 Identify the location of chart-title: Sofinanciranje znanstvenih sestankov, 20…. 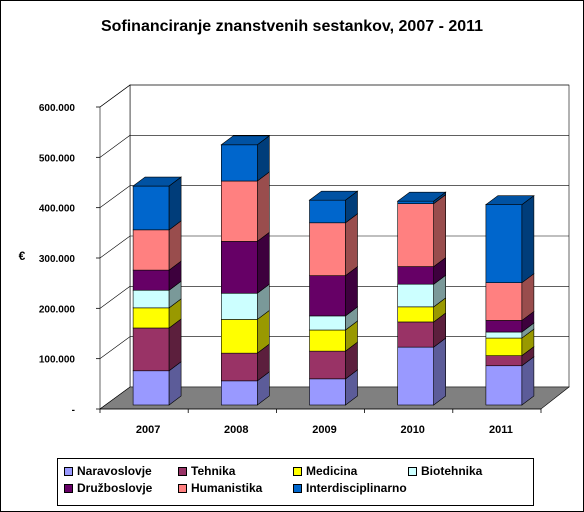
(292, 26).